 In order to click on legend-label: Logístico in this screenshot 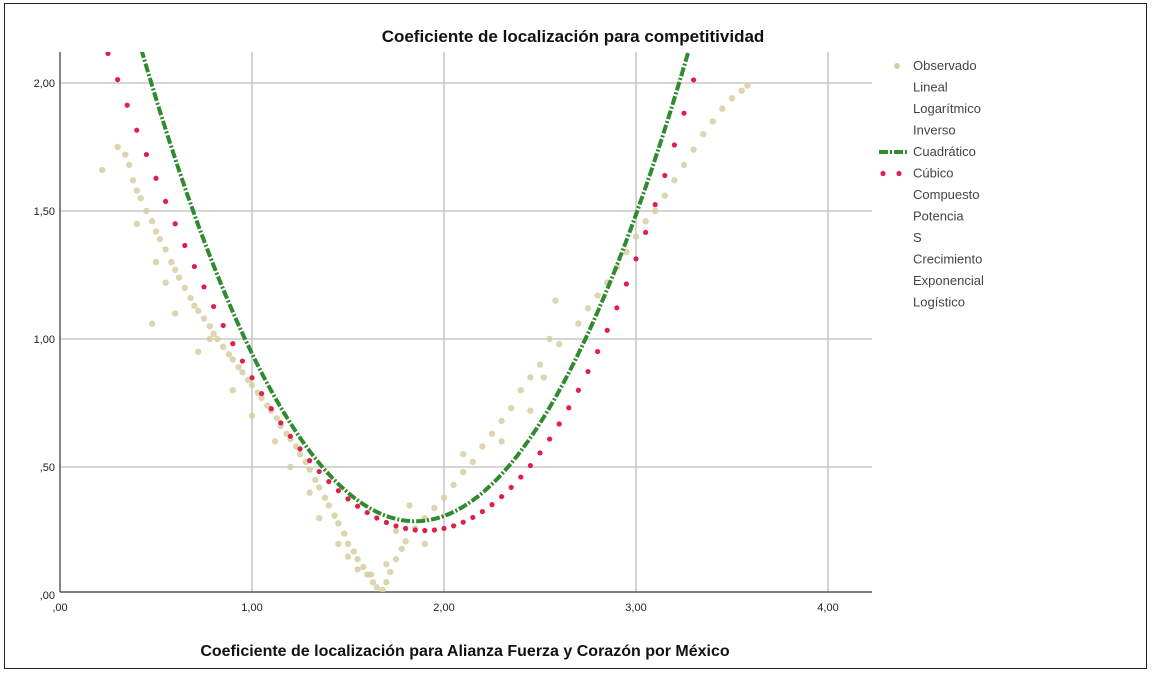, I will do `click(939, 302)`.